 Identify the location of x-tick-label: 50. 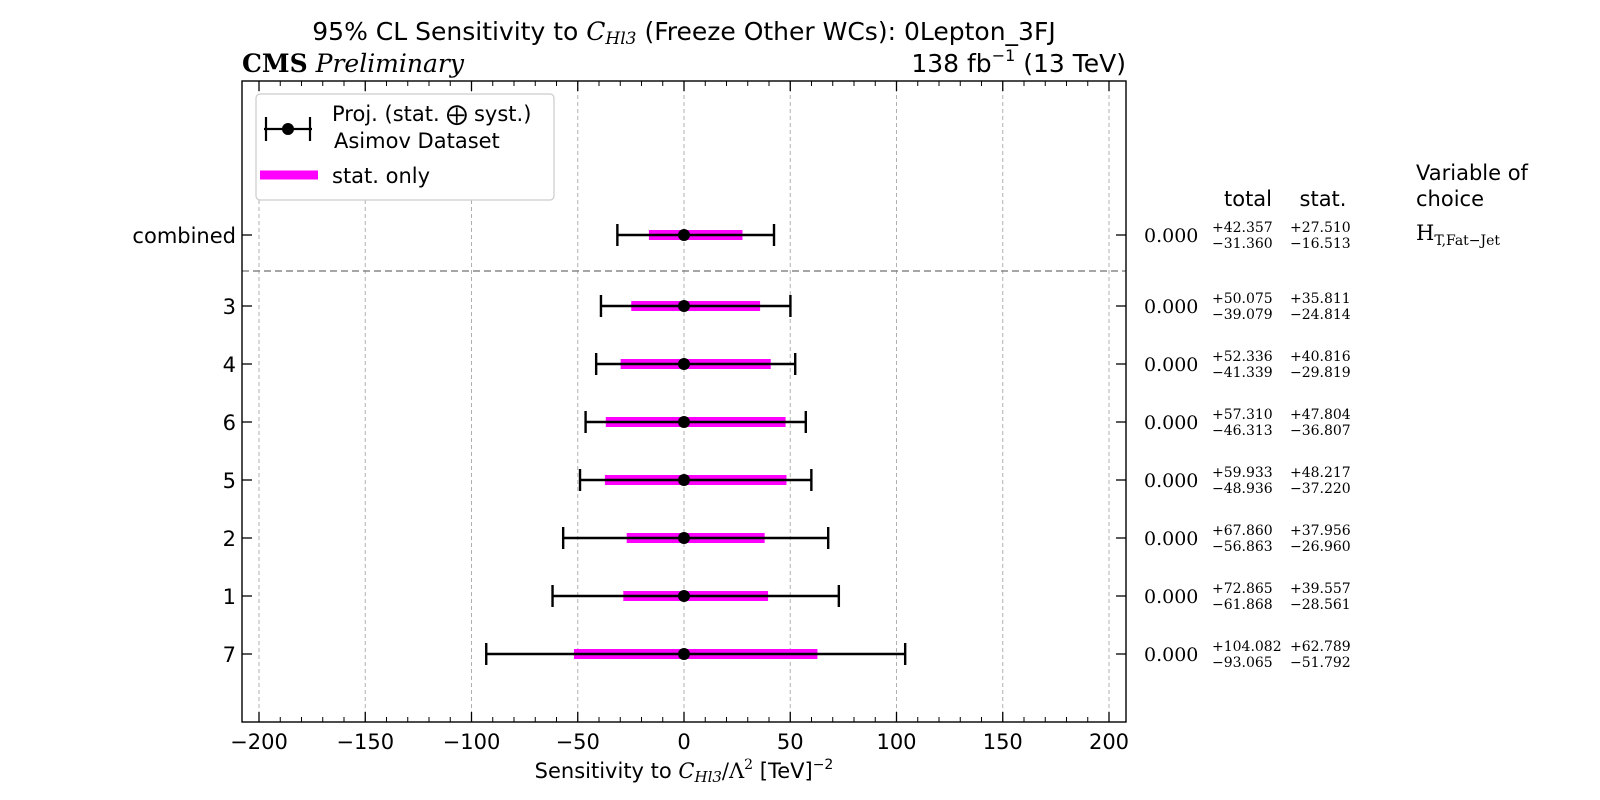
(790, 742).